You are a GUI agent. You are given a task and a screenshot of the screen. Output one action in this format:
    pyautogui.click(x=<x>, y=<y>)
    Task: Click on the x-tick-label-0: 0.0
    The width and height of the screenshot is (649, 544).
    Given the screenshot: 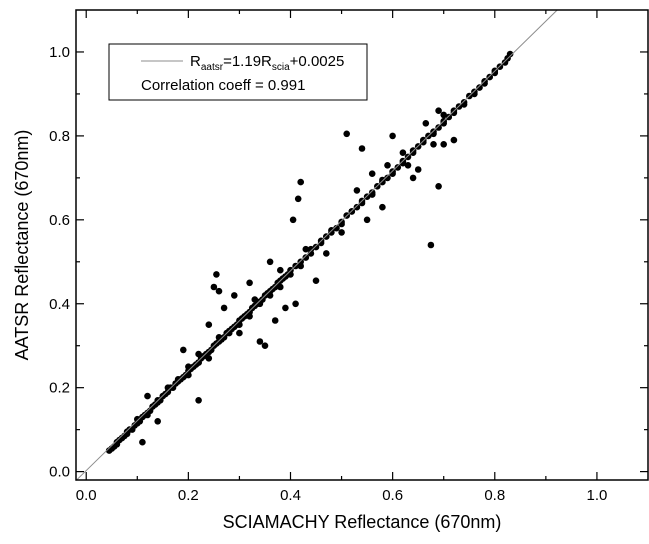 What is the action you would take?
    pyautogui.click(x=86, y=495)
    